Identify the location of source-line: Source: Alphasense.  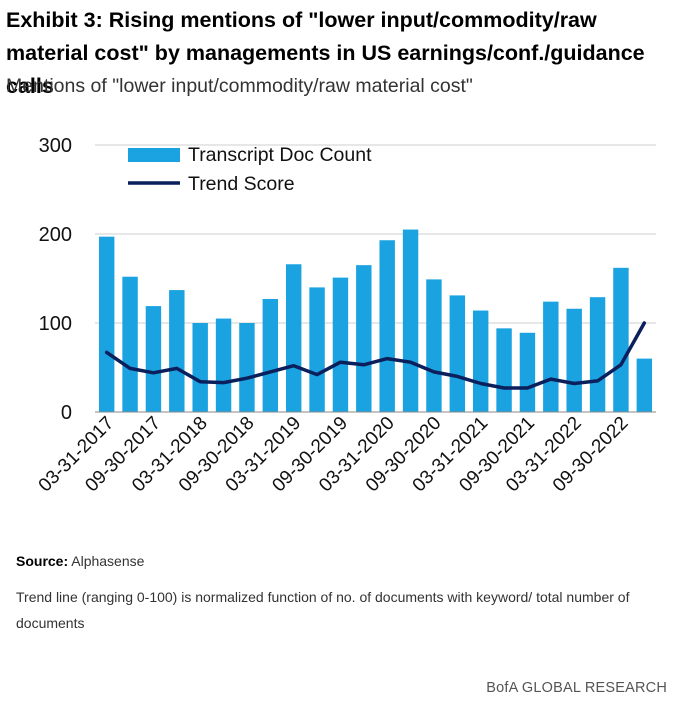
(80, 561).